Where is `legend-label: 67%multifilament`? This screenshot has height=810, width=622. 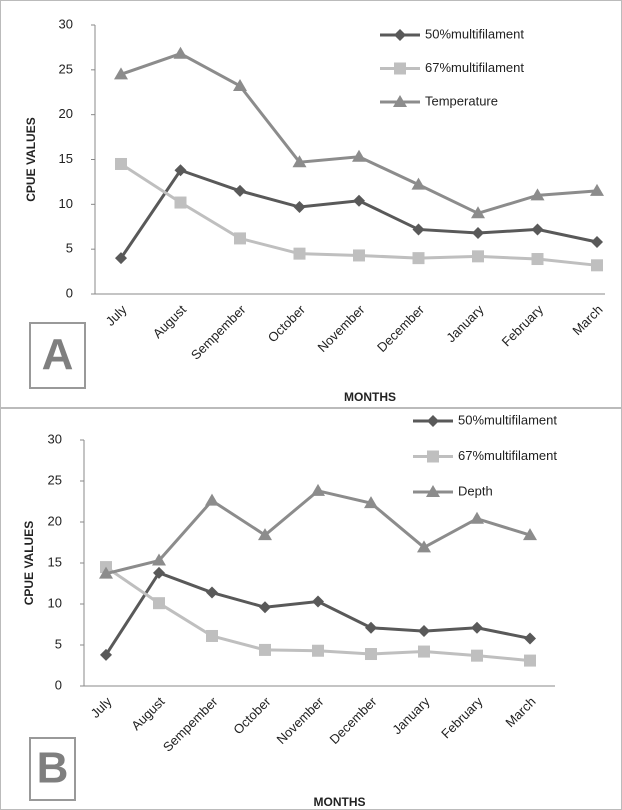
legend-label: 67%multifilament is located at coordinates (507, 455).